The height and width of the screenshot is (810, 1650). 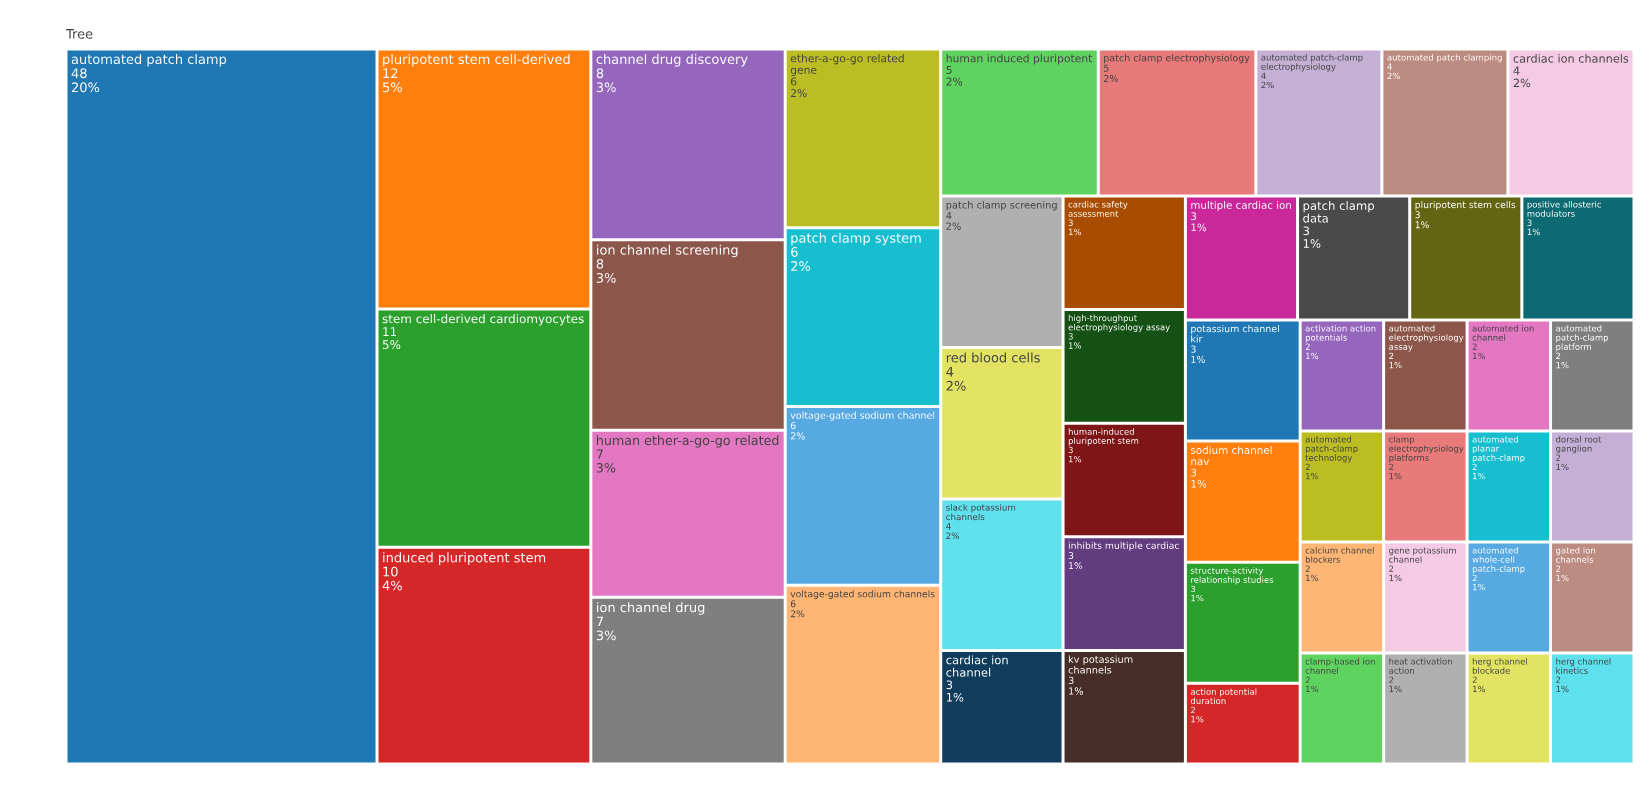 I want to click on category-label: induced pluripotent stem, so click(x=464, y=558).